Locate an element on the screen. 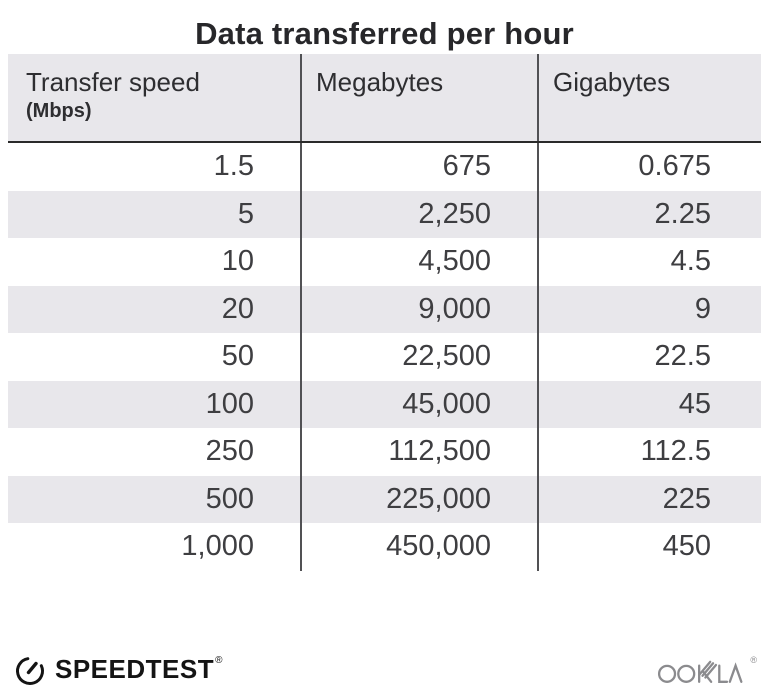  table-row: 50 22,500 22.5 is located at coordinates (384, 357).